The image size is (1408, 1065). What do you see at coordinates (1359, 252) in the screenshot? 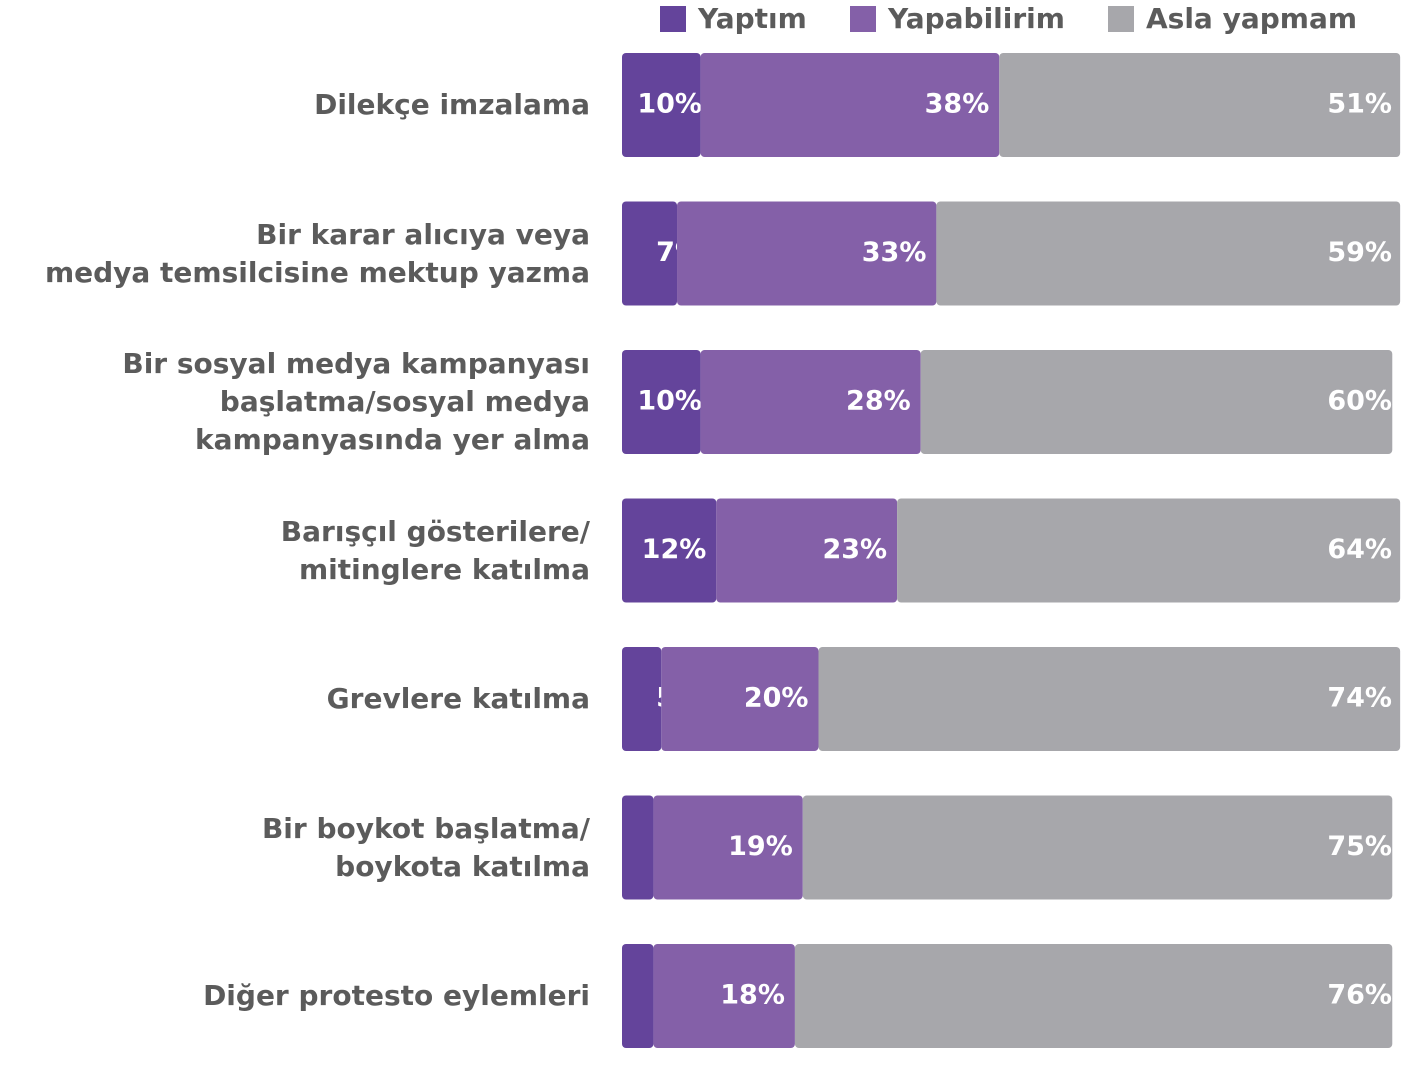
I see `value-label: 59%` at bounding box center [1359, 252].